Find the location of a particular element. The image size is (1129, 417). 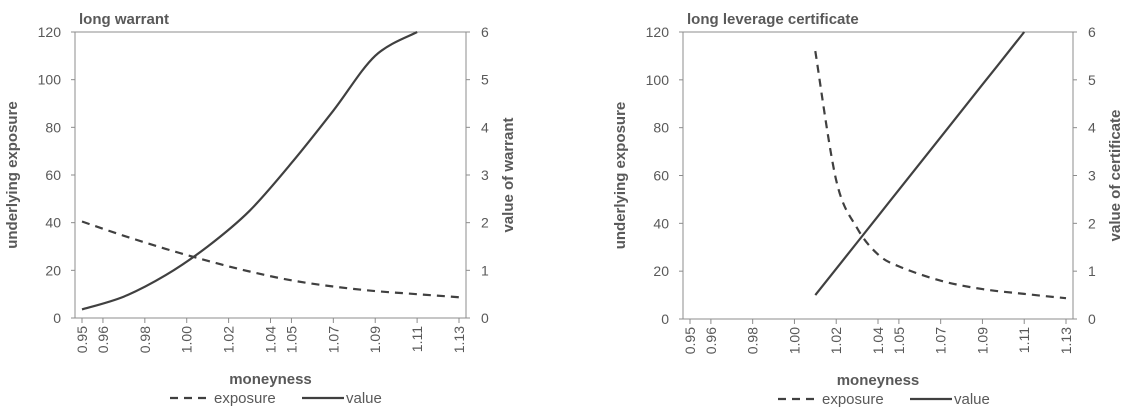

series-line-value is located at coordinates (920, 163).